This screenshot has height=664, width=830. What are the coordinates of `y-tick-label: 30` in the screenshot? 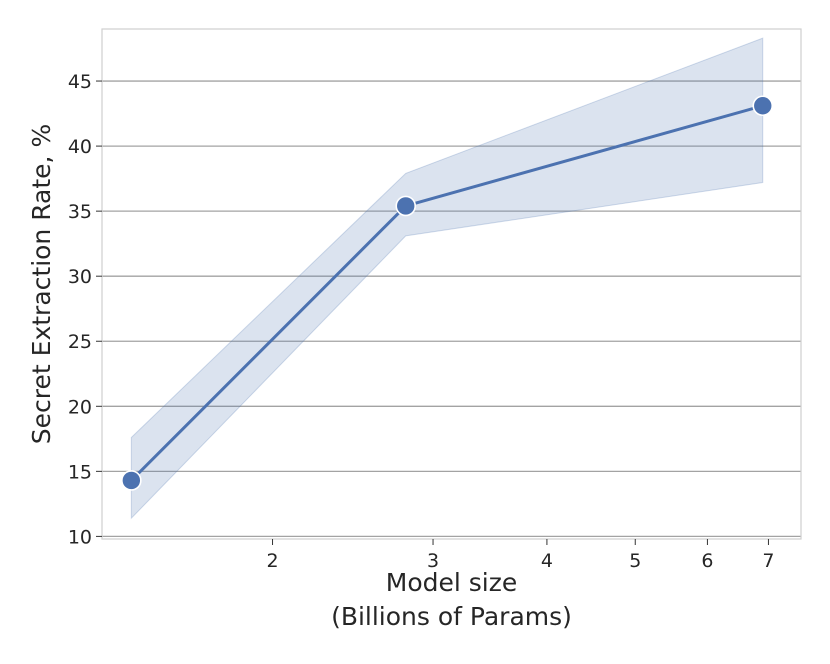 It's located at (80, 277).